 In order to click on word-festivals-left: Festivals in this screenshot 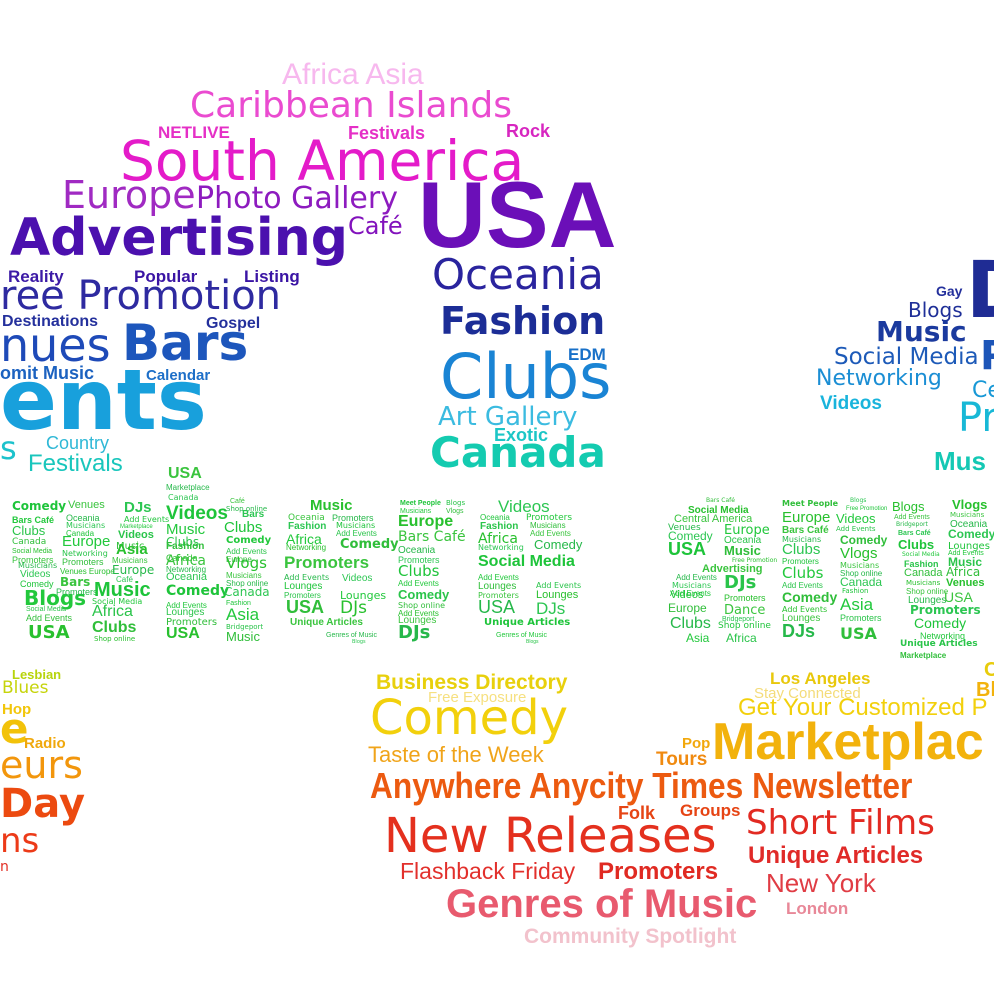, I will do `click(75, 463)`.